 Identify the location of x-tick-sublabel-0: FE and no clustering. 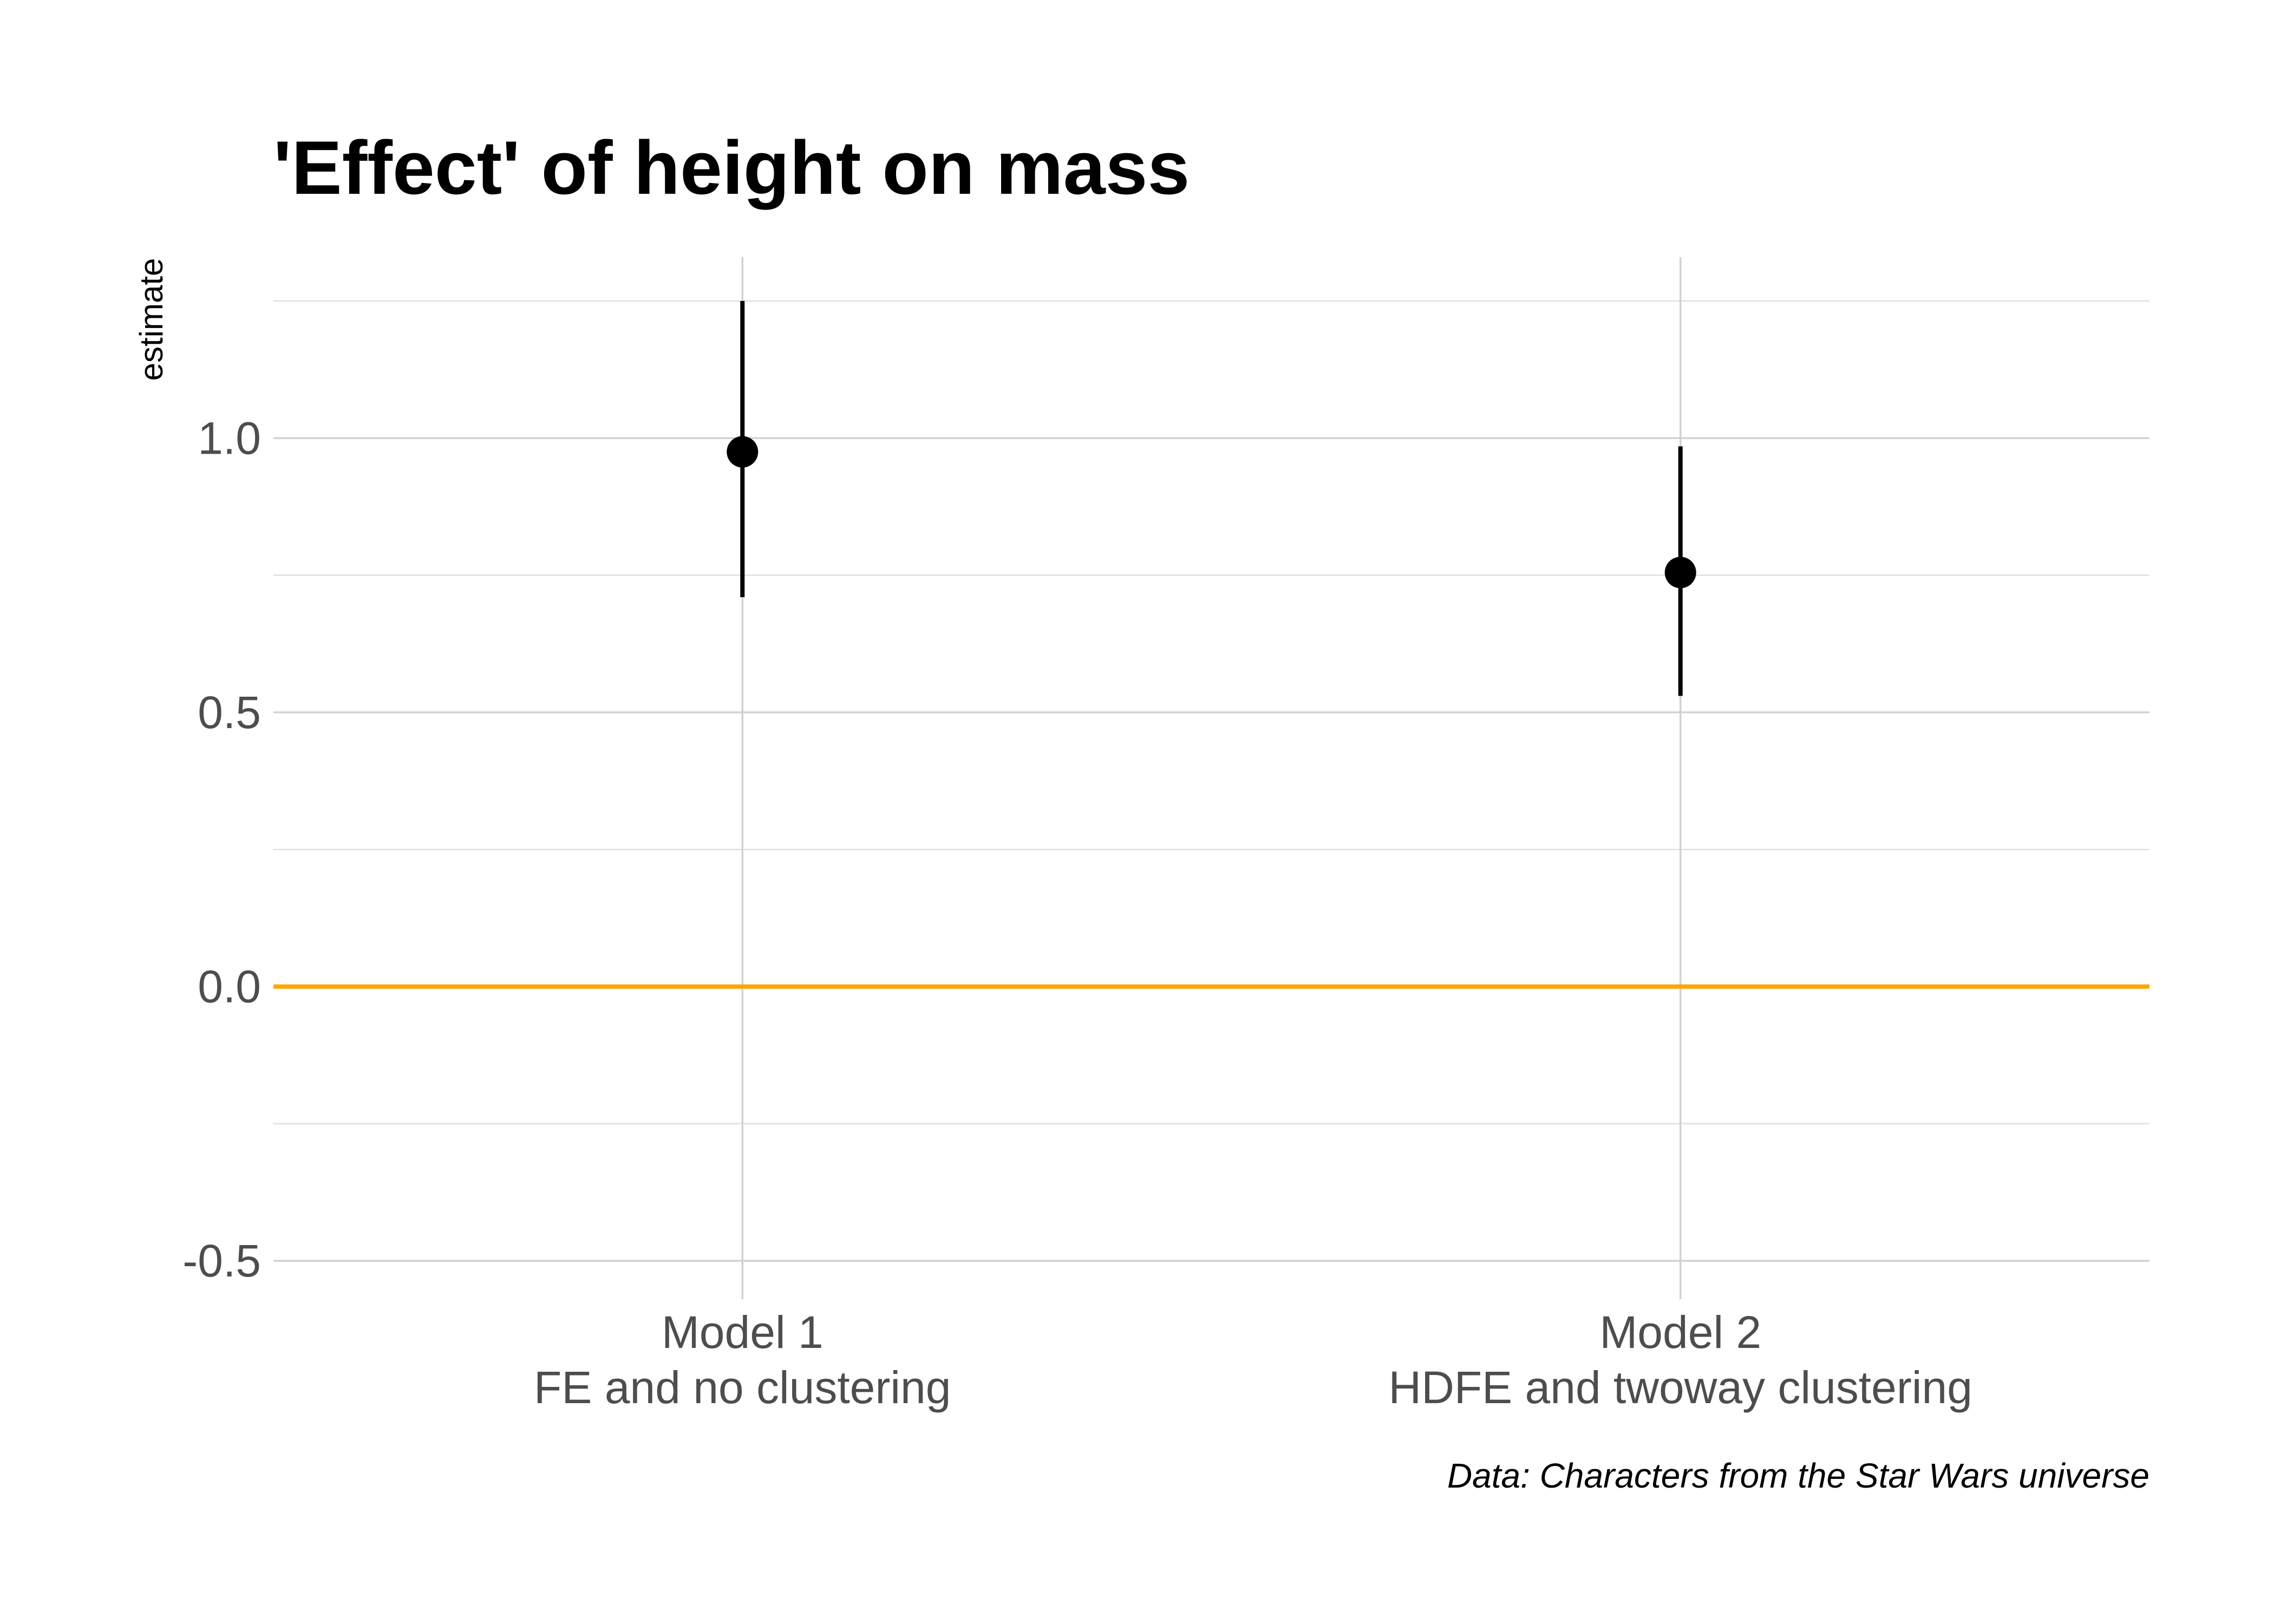
(743, 1387).